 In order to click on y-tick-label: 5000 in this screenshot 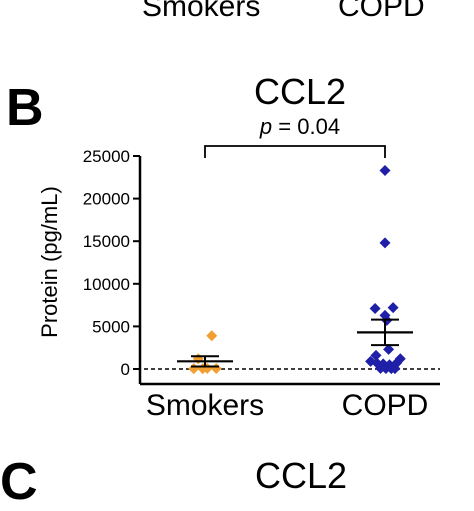, I will do `click(111, 326)`.